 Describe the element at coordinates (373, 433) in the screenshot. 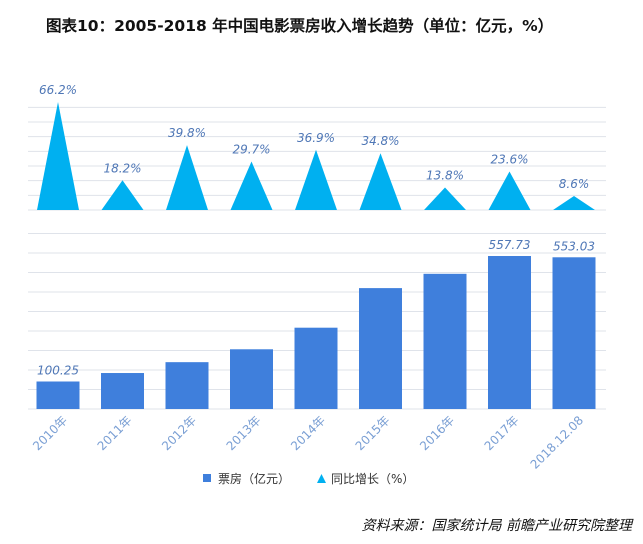

I see `x-tick-label: 2015年` at that location.